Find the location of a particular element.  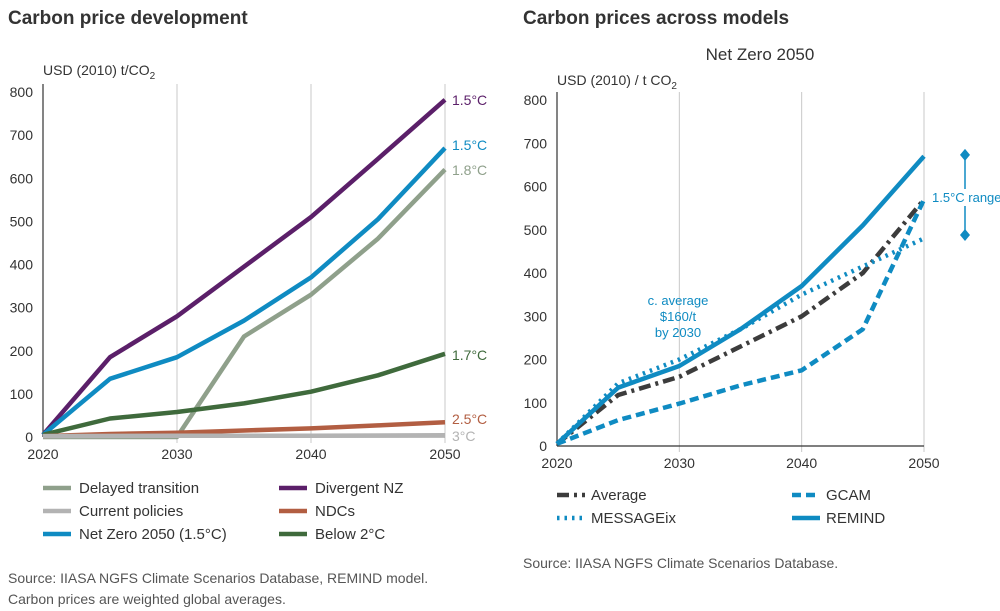

legend-item-messageix: MESSAGEix is located at coordinates (617, 518).